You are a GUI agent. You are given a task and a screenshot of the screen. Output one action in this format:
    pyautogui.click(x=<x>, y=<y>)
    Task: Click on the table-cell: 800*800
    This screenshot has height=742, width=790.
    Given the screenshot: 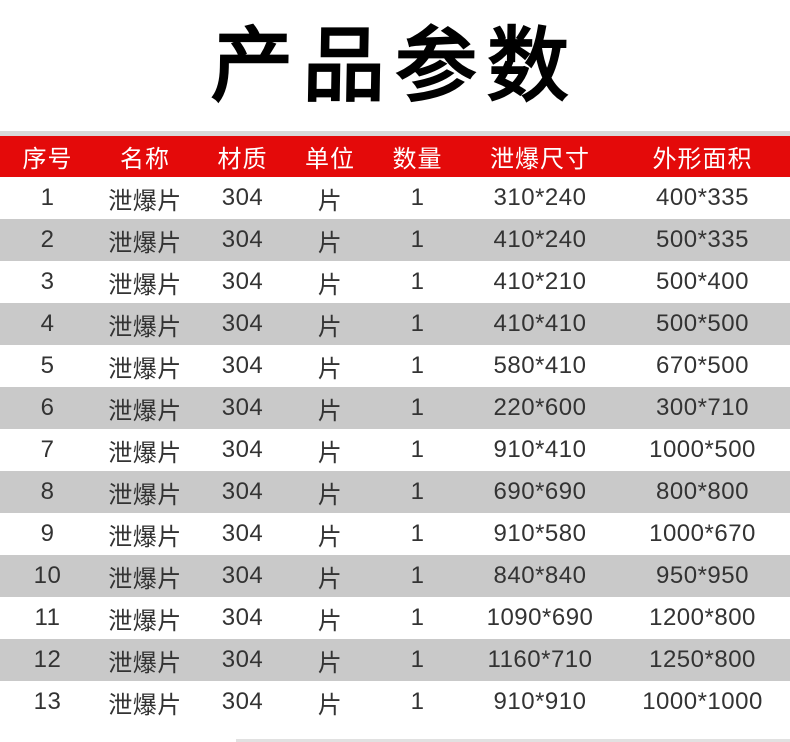 What is the action you would take?
    pyautogui.click(x=702, y=491)
    